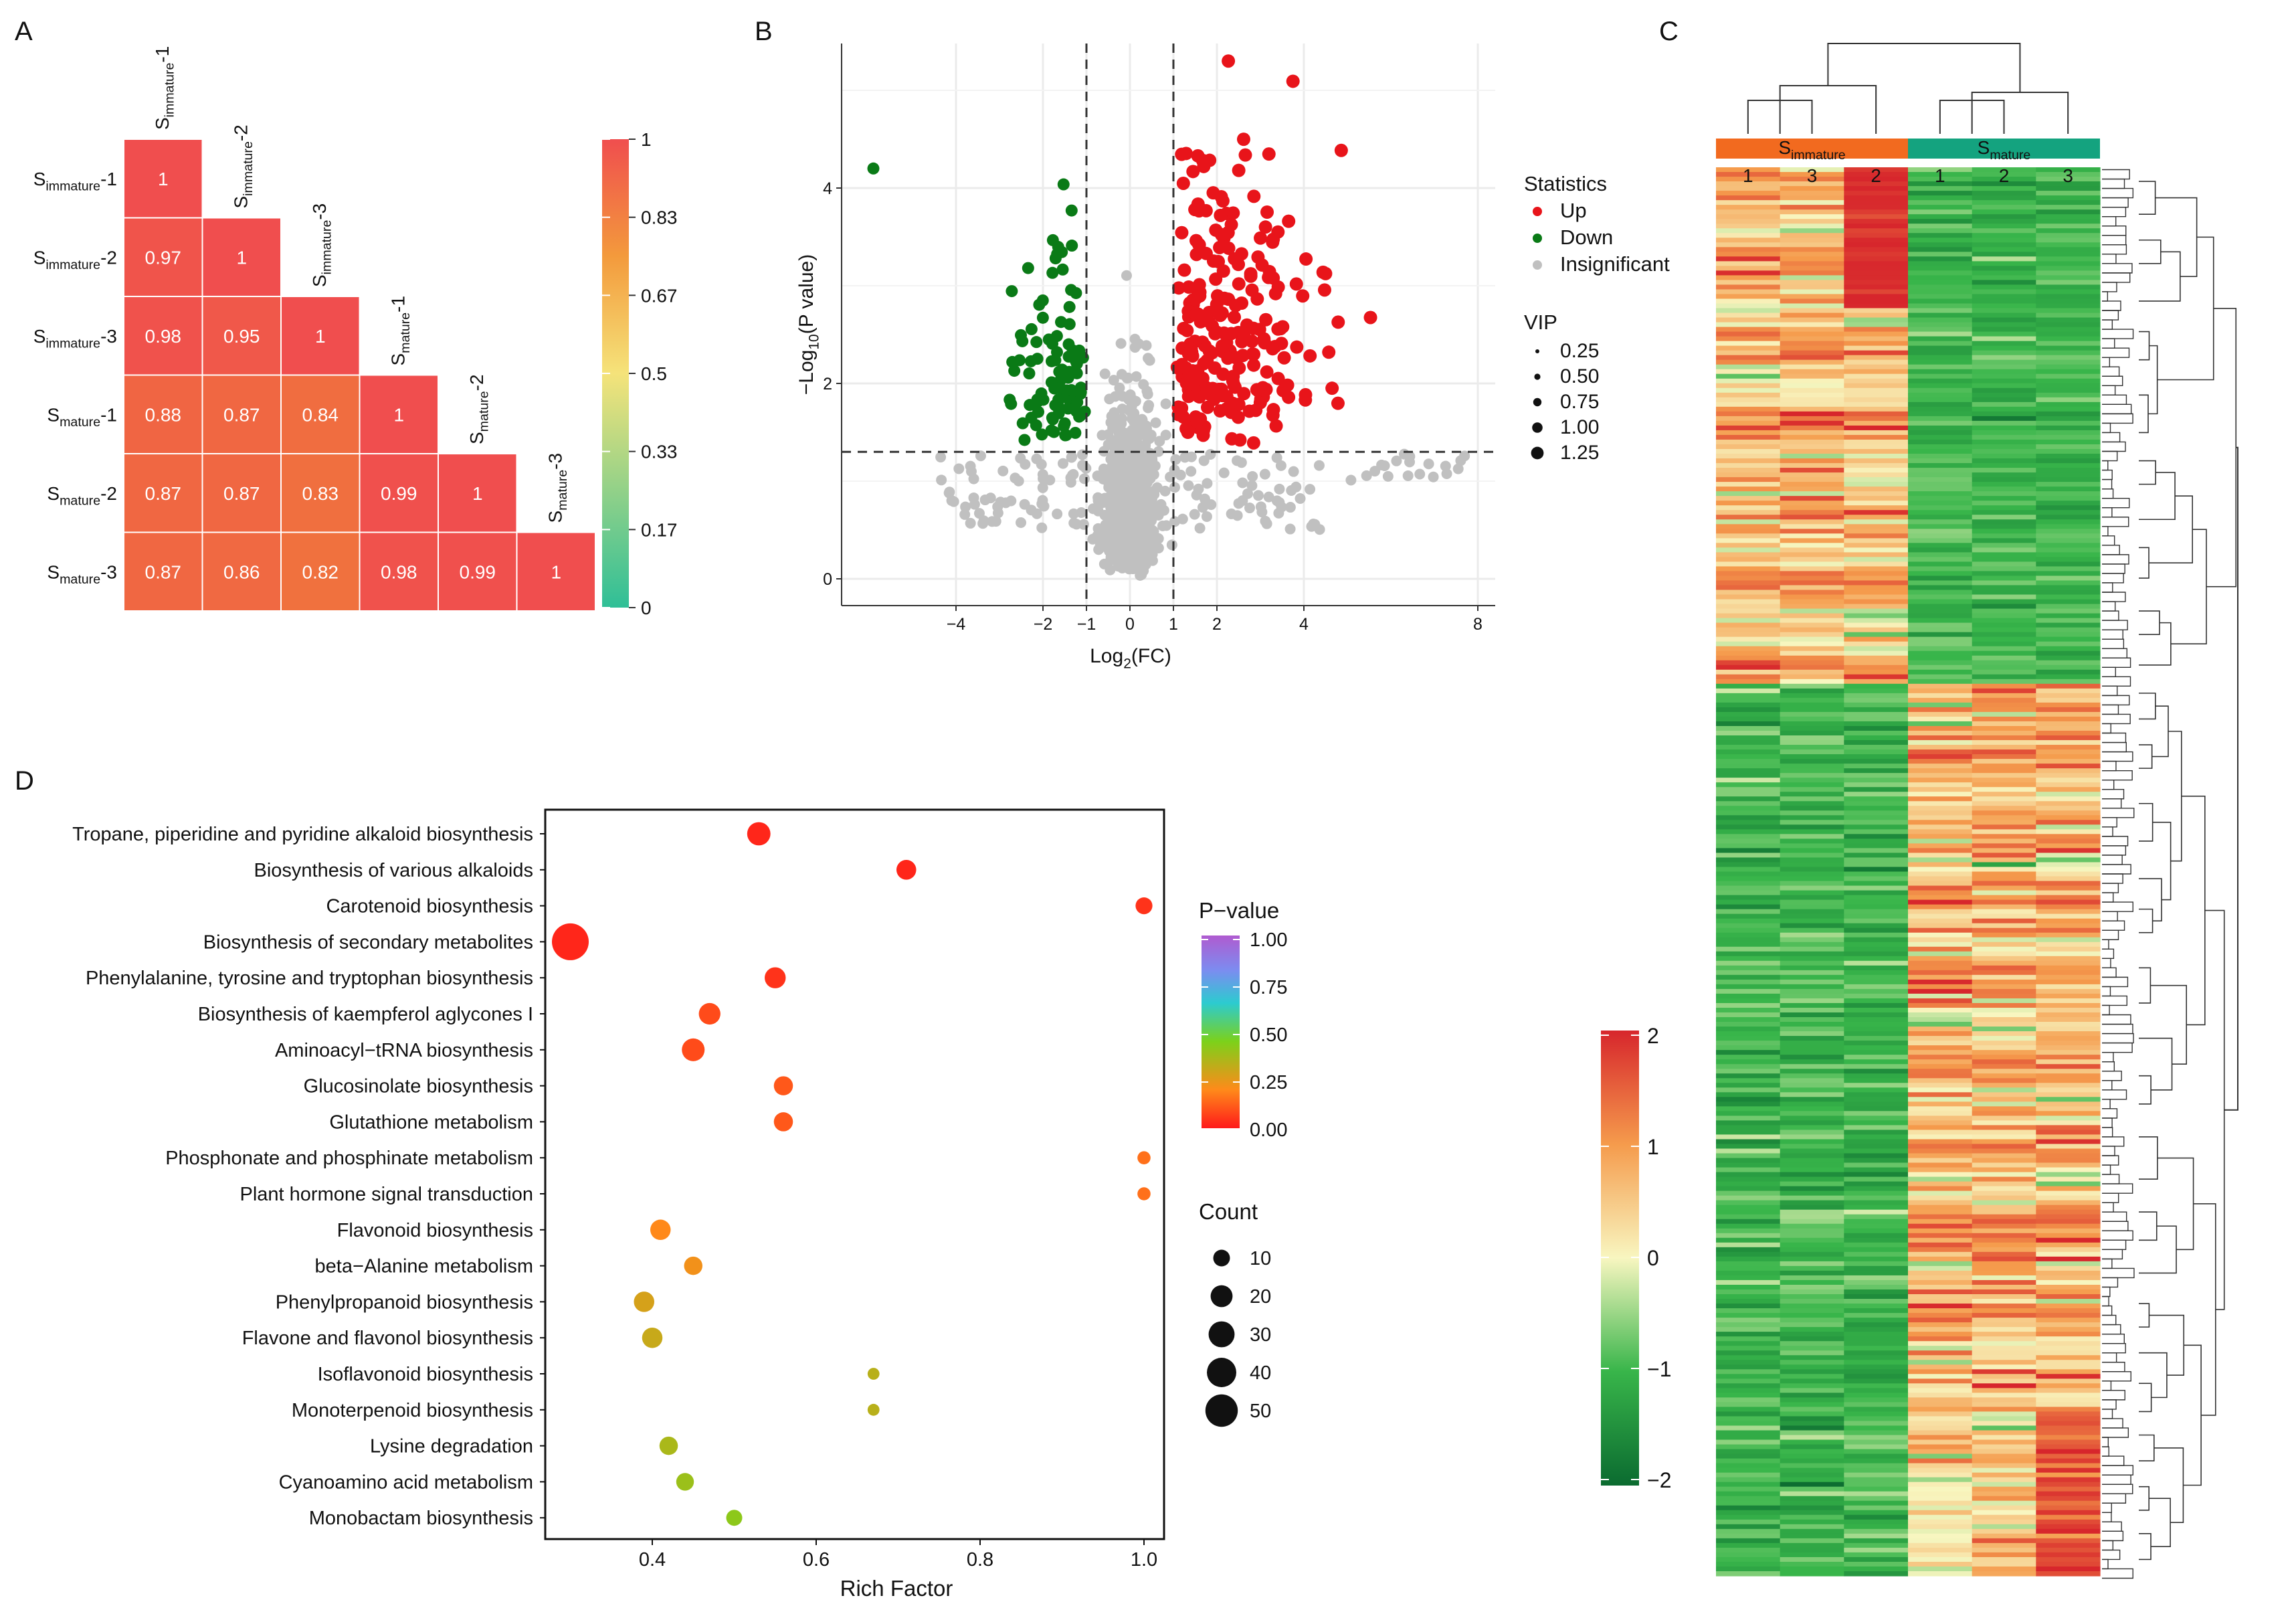  Describe the element at coordinates (421, 1518) in the screenshot. I see `pathway-label: Monobactam biosynthesis` at that location.